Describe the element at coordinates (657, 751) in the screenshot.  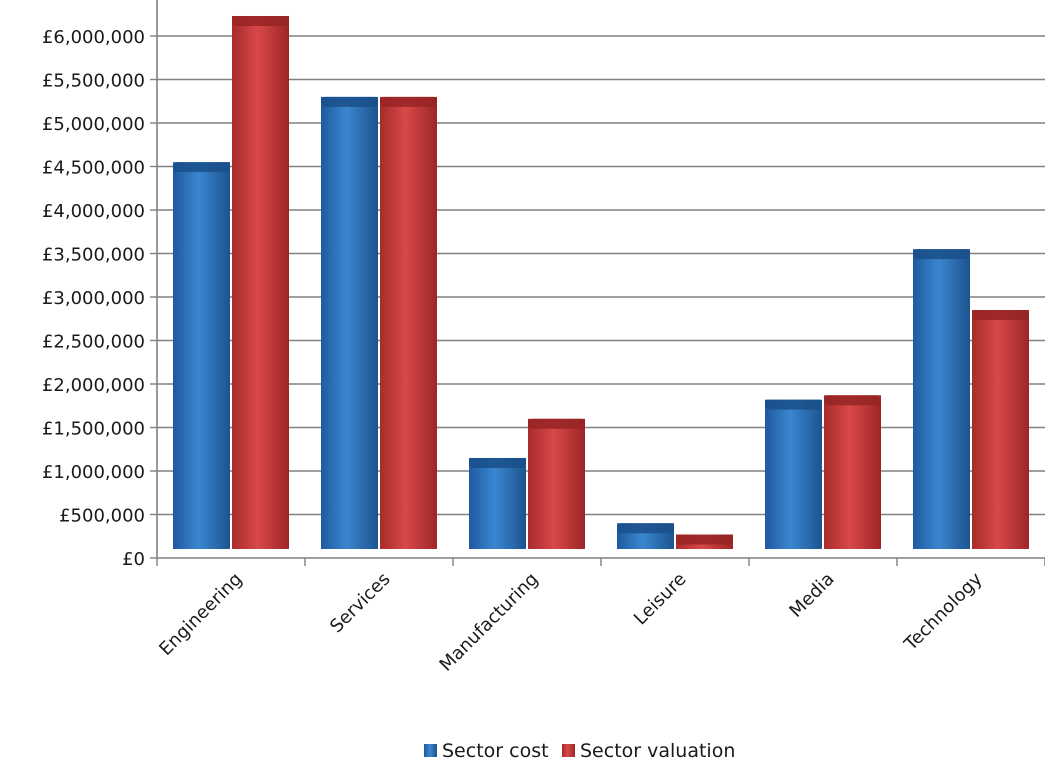
I see `legend-label: Sector valuation` at that location.